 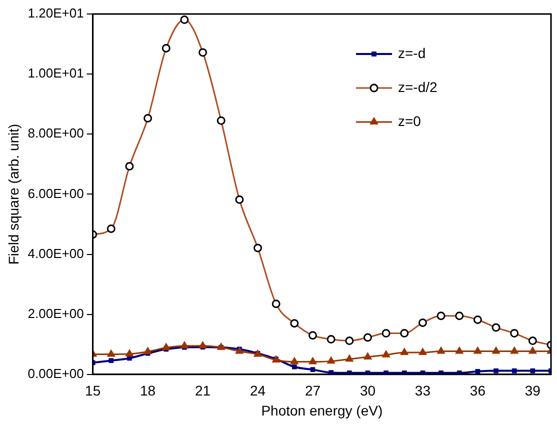 What do you see at coordinates (258, 390) in the screenshot?
I see `x-tick-label: 24` at bounding box center [258, 390].